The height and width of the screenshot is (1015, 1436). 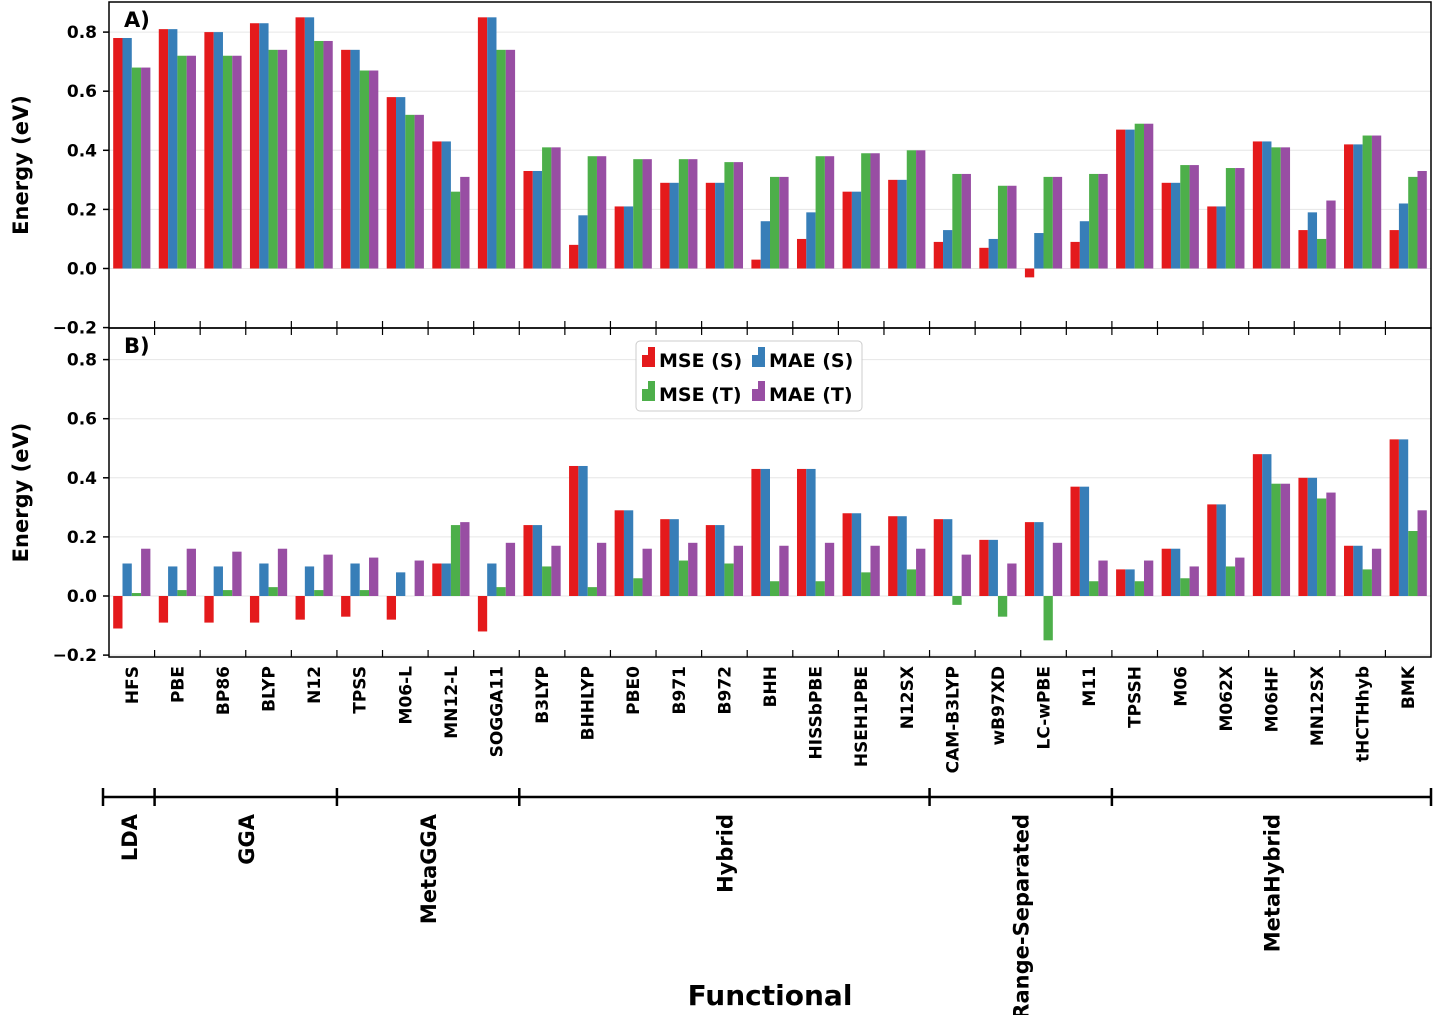 I want to click on bar-mse-t-m06hf, so click(x=1276, y=539).